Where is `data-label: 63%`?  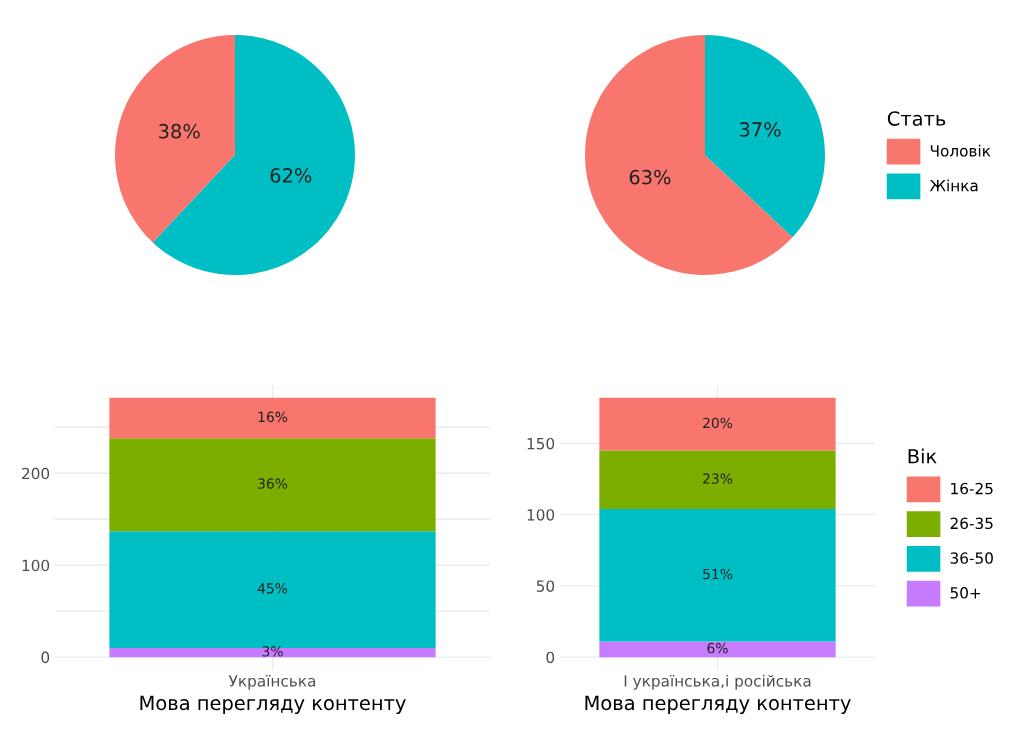 data-label: 63% is located at coordinates (650, 177).